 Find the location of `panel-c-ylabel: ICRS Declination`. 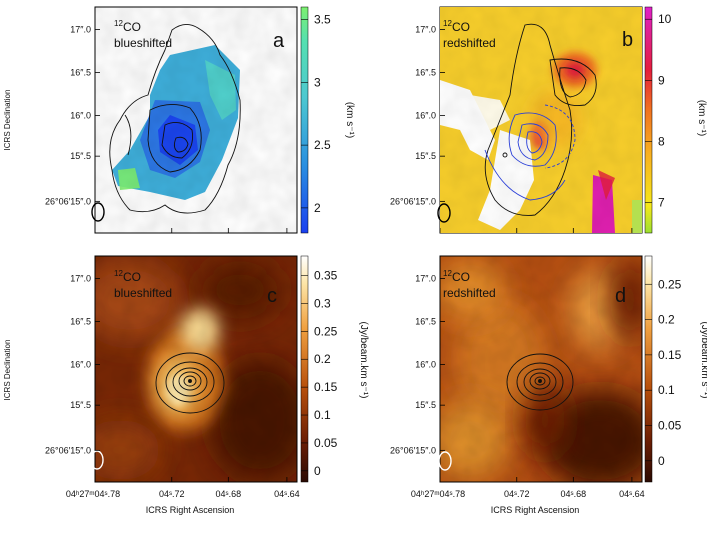

panel-c-ylabel: ICRS Declination is located at coordinates (7, 370).